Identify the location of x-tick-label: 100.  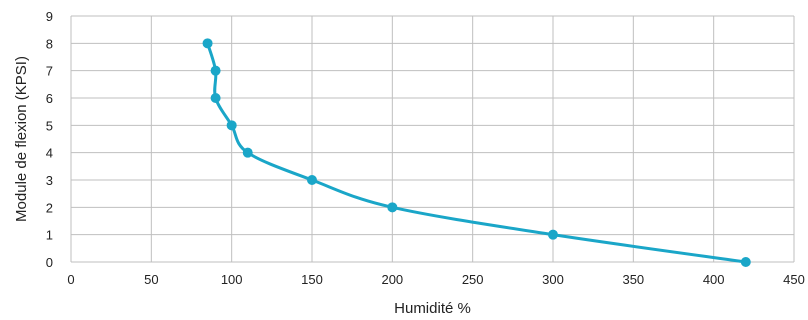
(232, 279).